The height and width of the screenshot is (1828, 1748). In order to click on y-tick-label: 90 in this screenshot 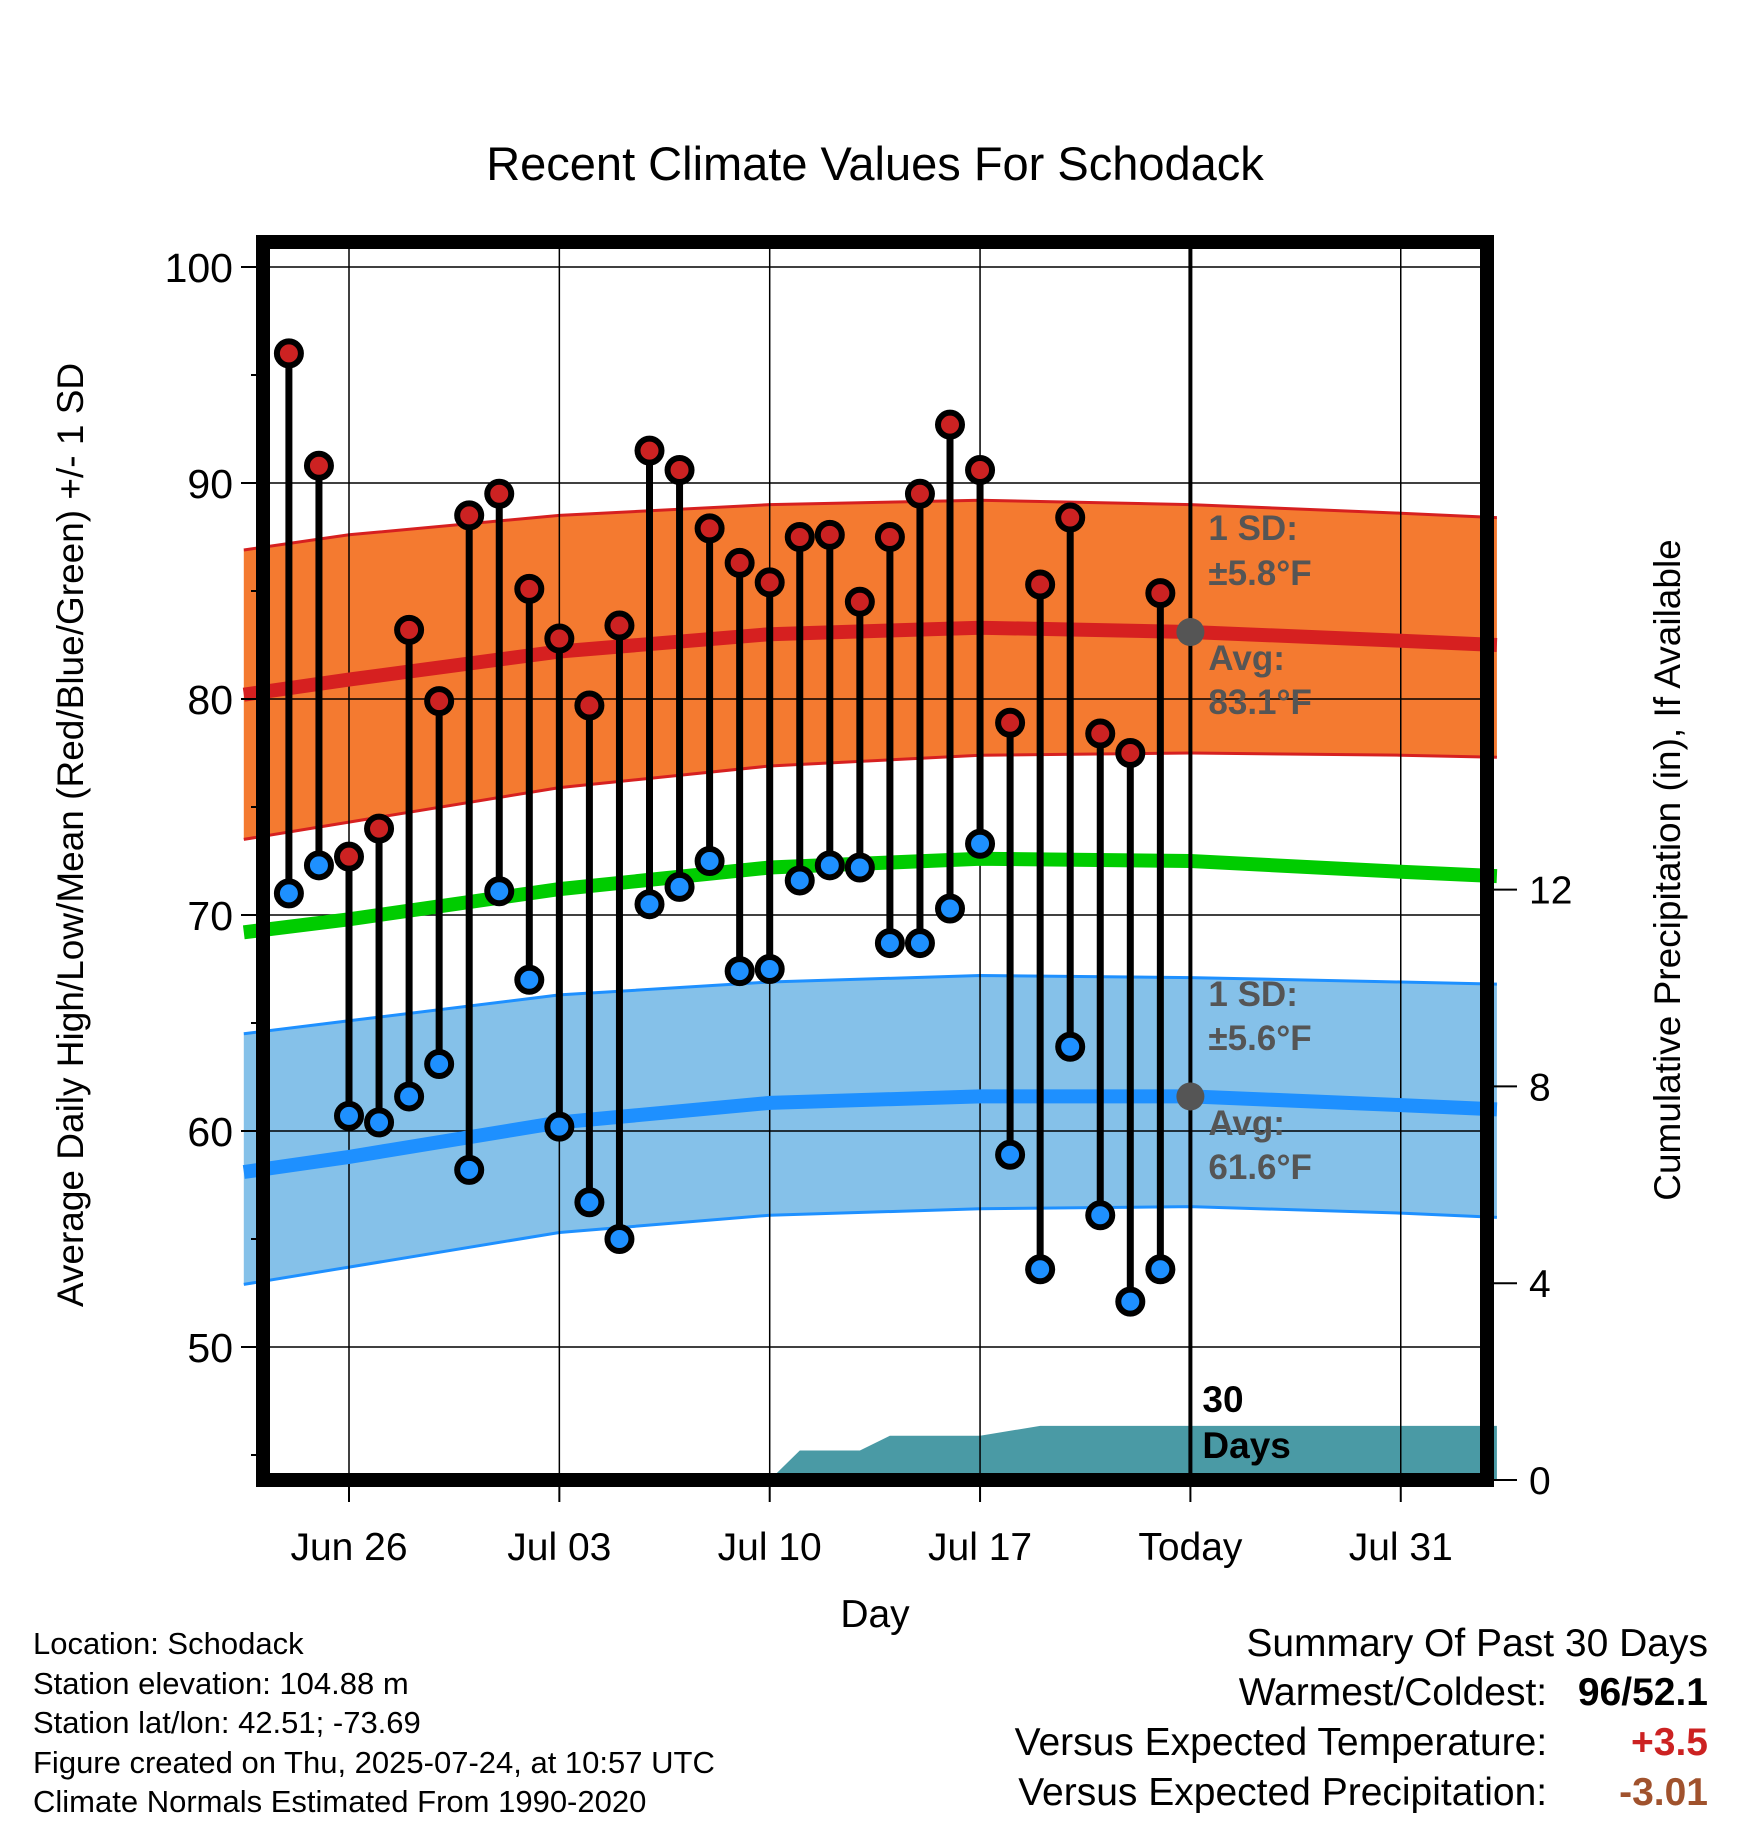, I will do `click(210, 484)`.